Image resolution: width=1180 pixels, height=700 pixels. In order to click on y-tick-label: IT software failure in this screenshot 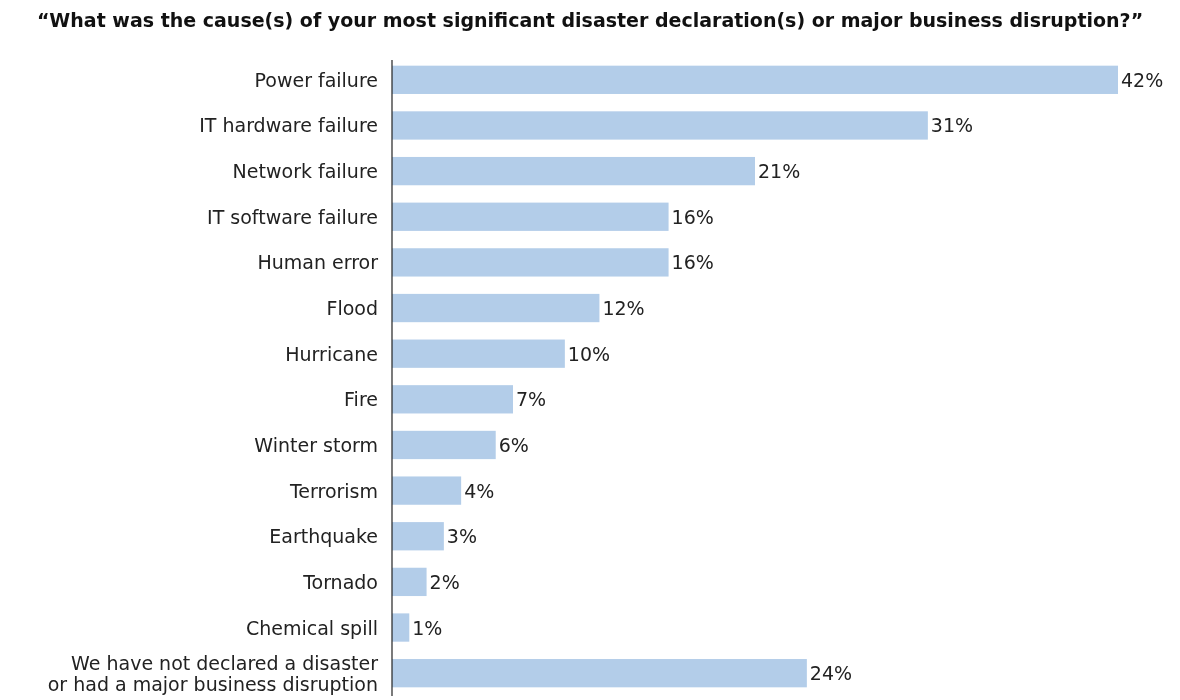, I will do `click(292, 216)`.